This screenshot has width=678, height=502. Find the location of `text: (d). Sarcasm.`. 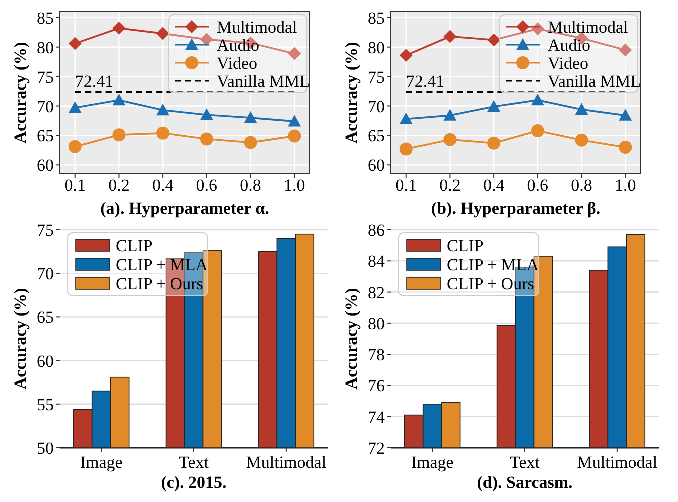

text: (d). Sarcasm. is located at coordinates (525, 482).